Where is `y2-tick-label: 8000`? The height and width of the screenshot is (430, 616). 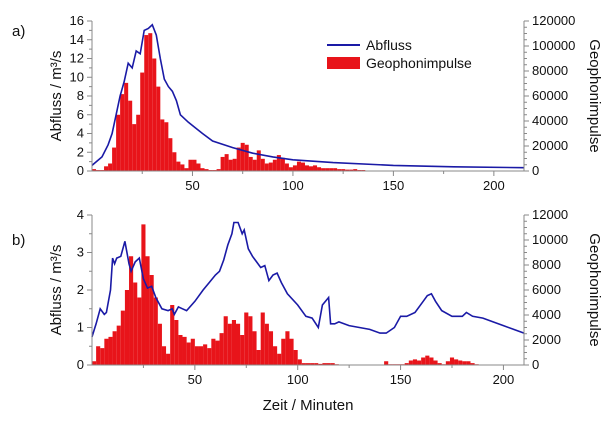
y2-tick-label: 8000 is located at coordinates (546, 264).